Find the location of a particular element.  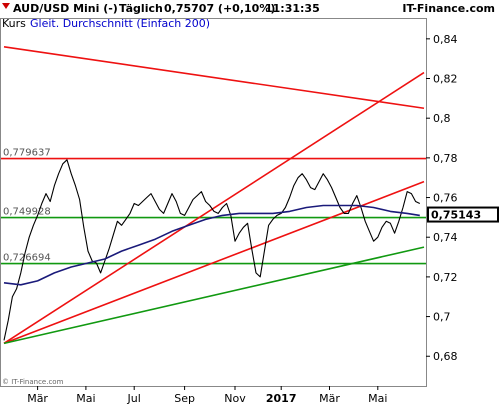

y-tick-label: 0,84 is located at coordinates (445, 39).